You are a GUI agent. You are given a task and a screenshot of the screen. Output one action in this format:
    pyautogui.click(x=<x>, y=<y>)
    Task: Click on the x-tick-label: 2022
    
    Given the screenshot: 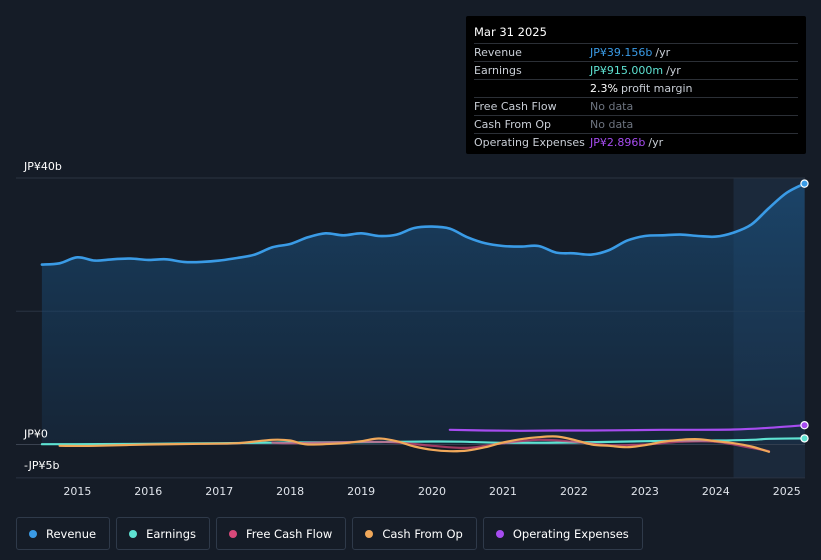 What is the action you would take?
    pyautogui.click(x=574, y=491)
    